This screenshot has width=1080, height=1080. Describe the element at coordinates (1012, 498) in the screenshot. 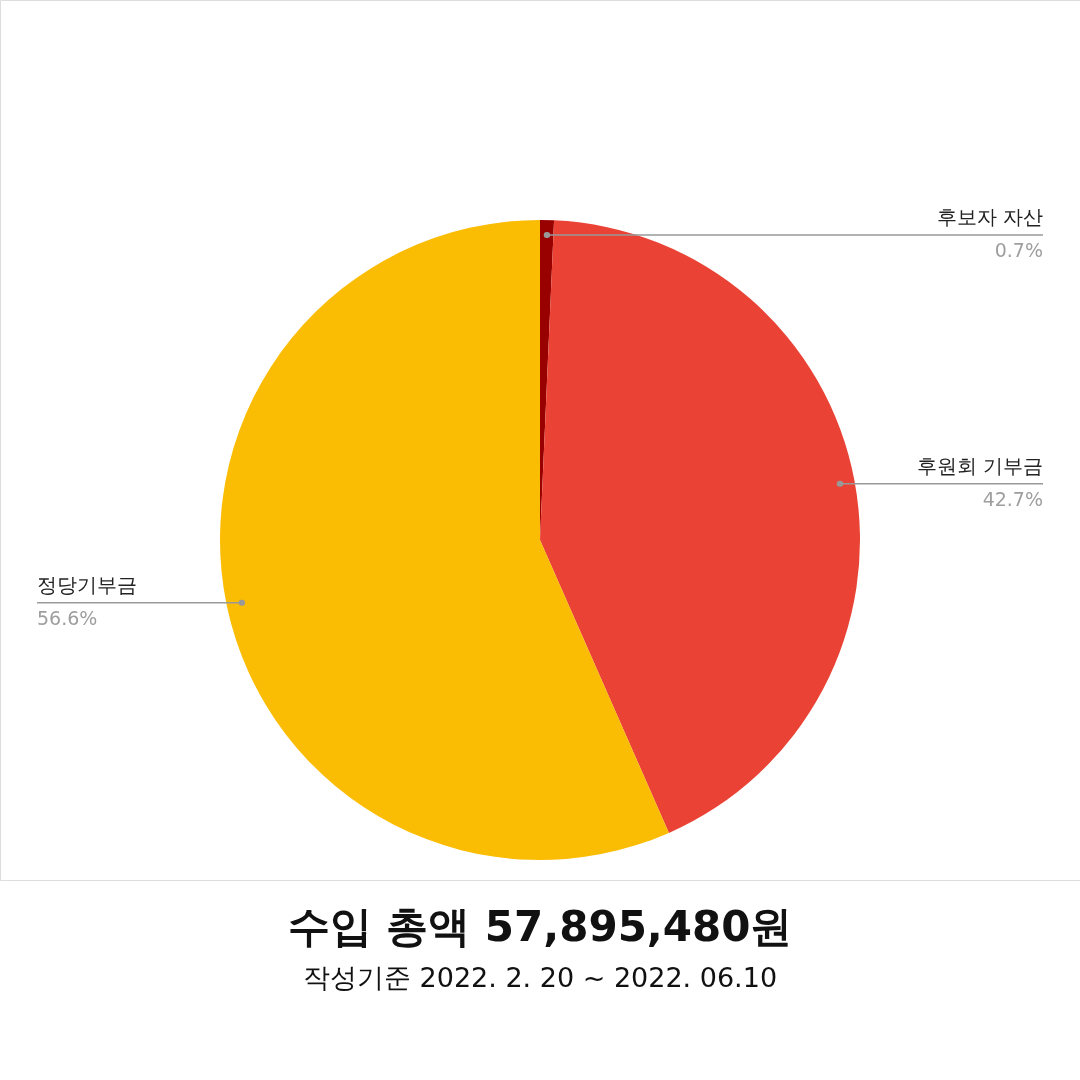

I see `data-label: 42.7%` at that location.